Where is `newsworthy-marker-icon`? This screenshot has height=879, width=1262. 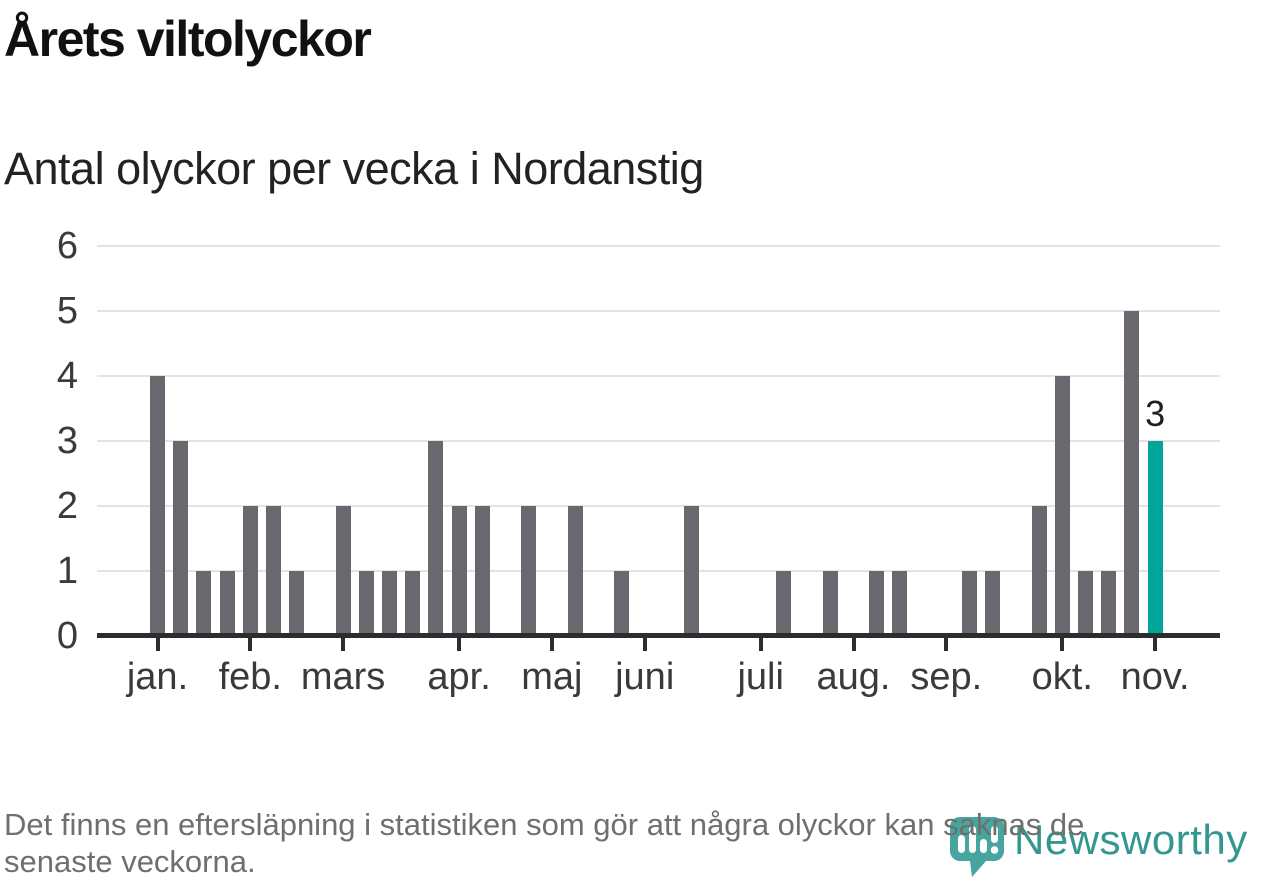
newsworthy-marker-icon is located at coordinates (977, 847).